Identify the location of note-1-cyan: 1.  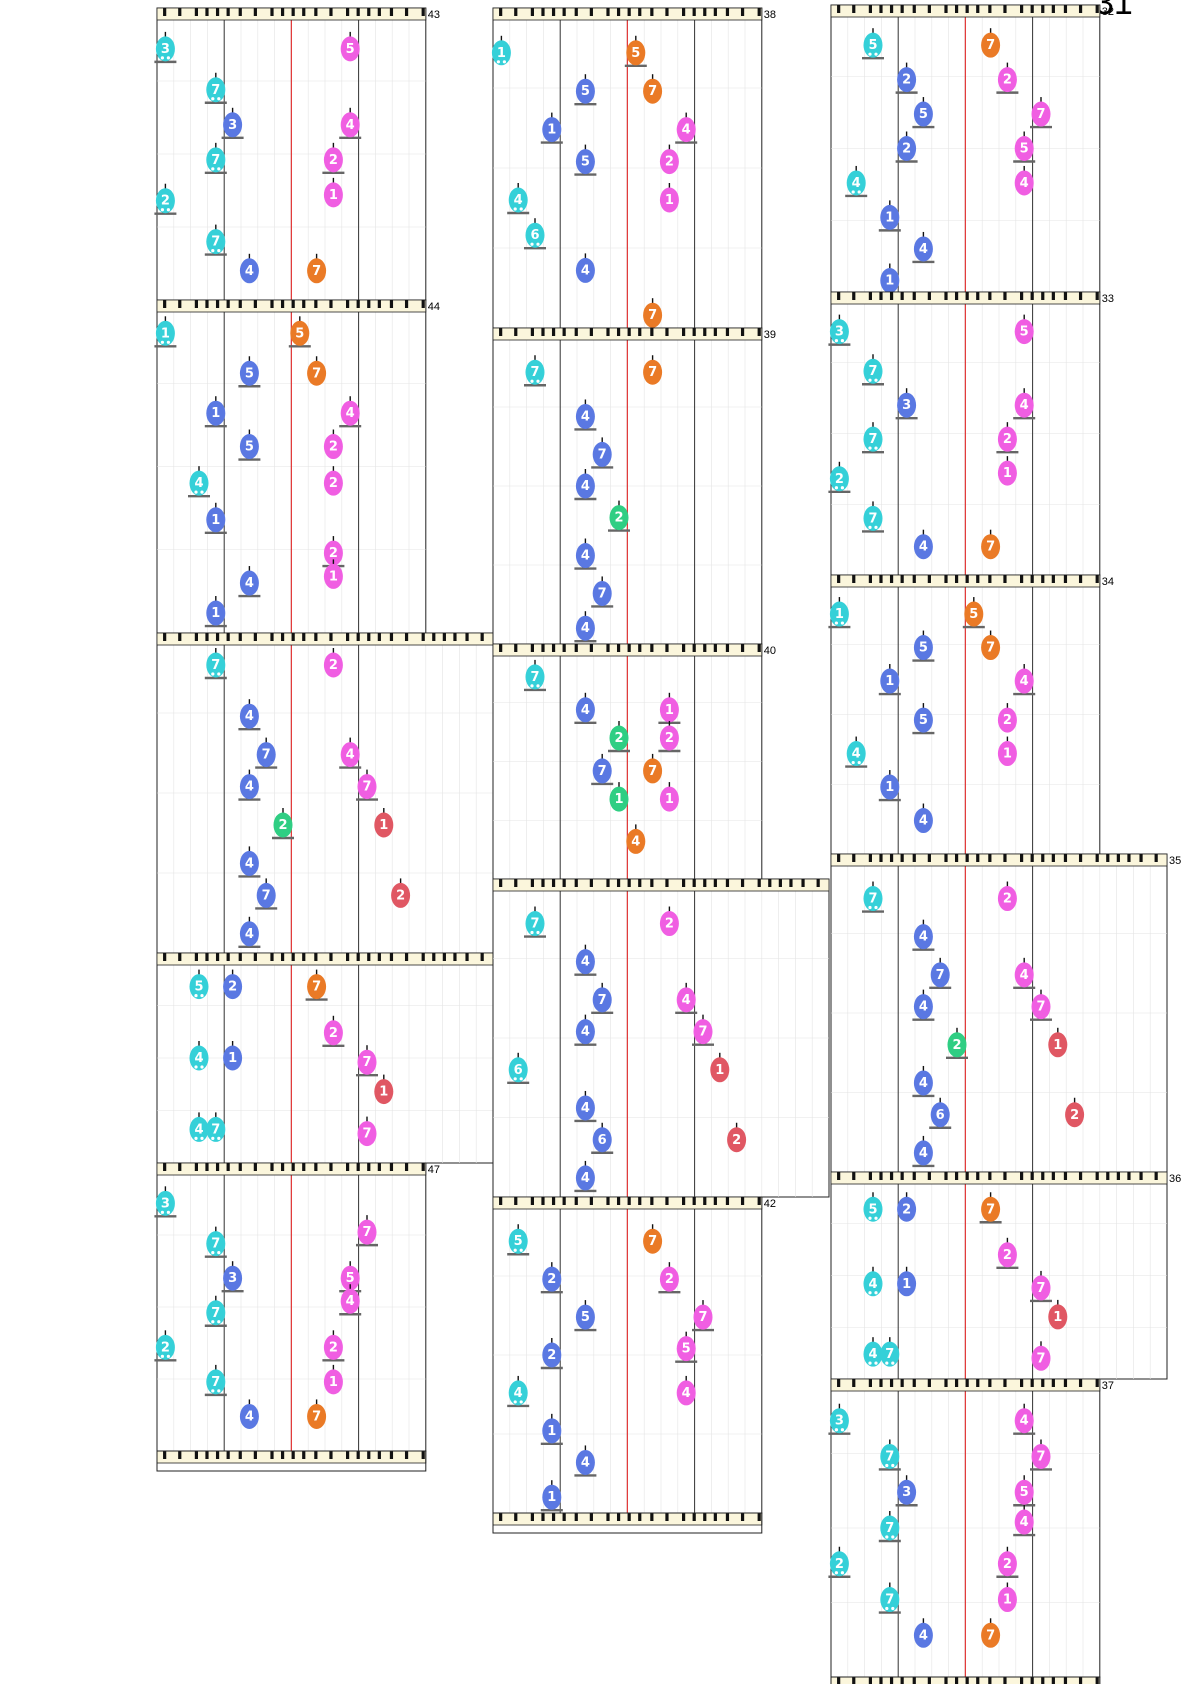
(165, 332).